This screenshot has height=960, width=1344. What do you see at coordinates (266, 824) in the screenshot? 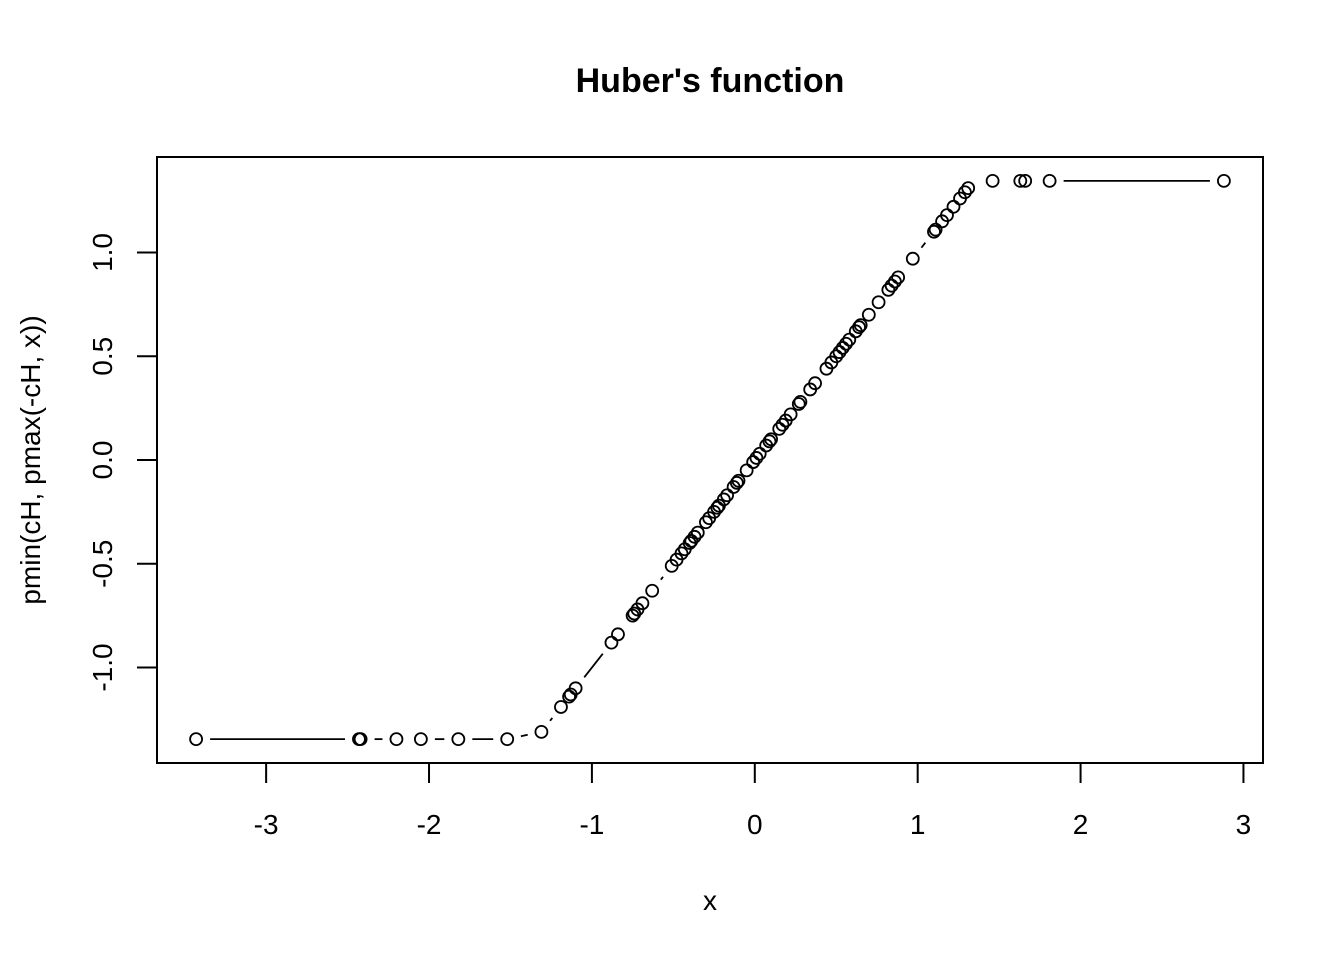
I see `x-tick-label: -3` at bounding box center [266, 824].